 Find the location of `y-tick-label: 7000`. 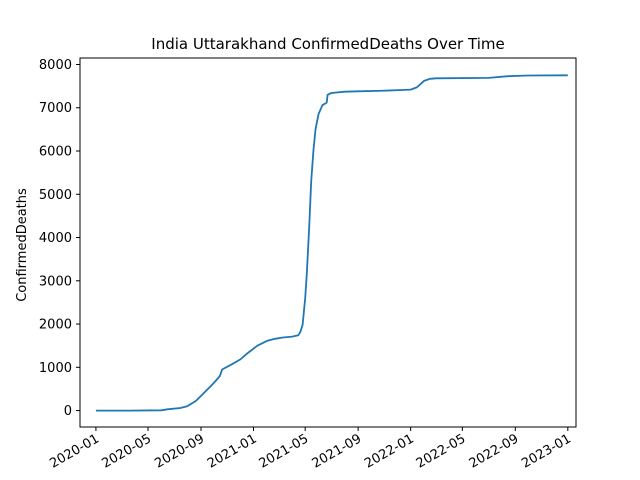

y-tick-label: 7000 is located at coordinates (55, 108).